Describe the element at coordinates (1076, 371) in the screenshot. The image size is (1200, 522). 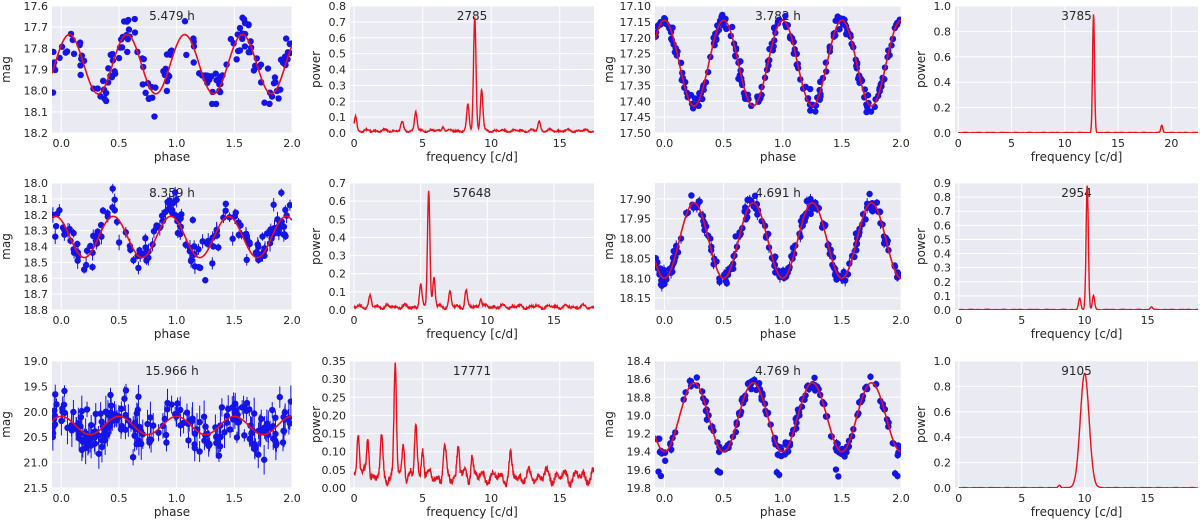
I see `panel-title: 9105` at that location.